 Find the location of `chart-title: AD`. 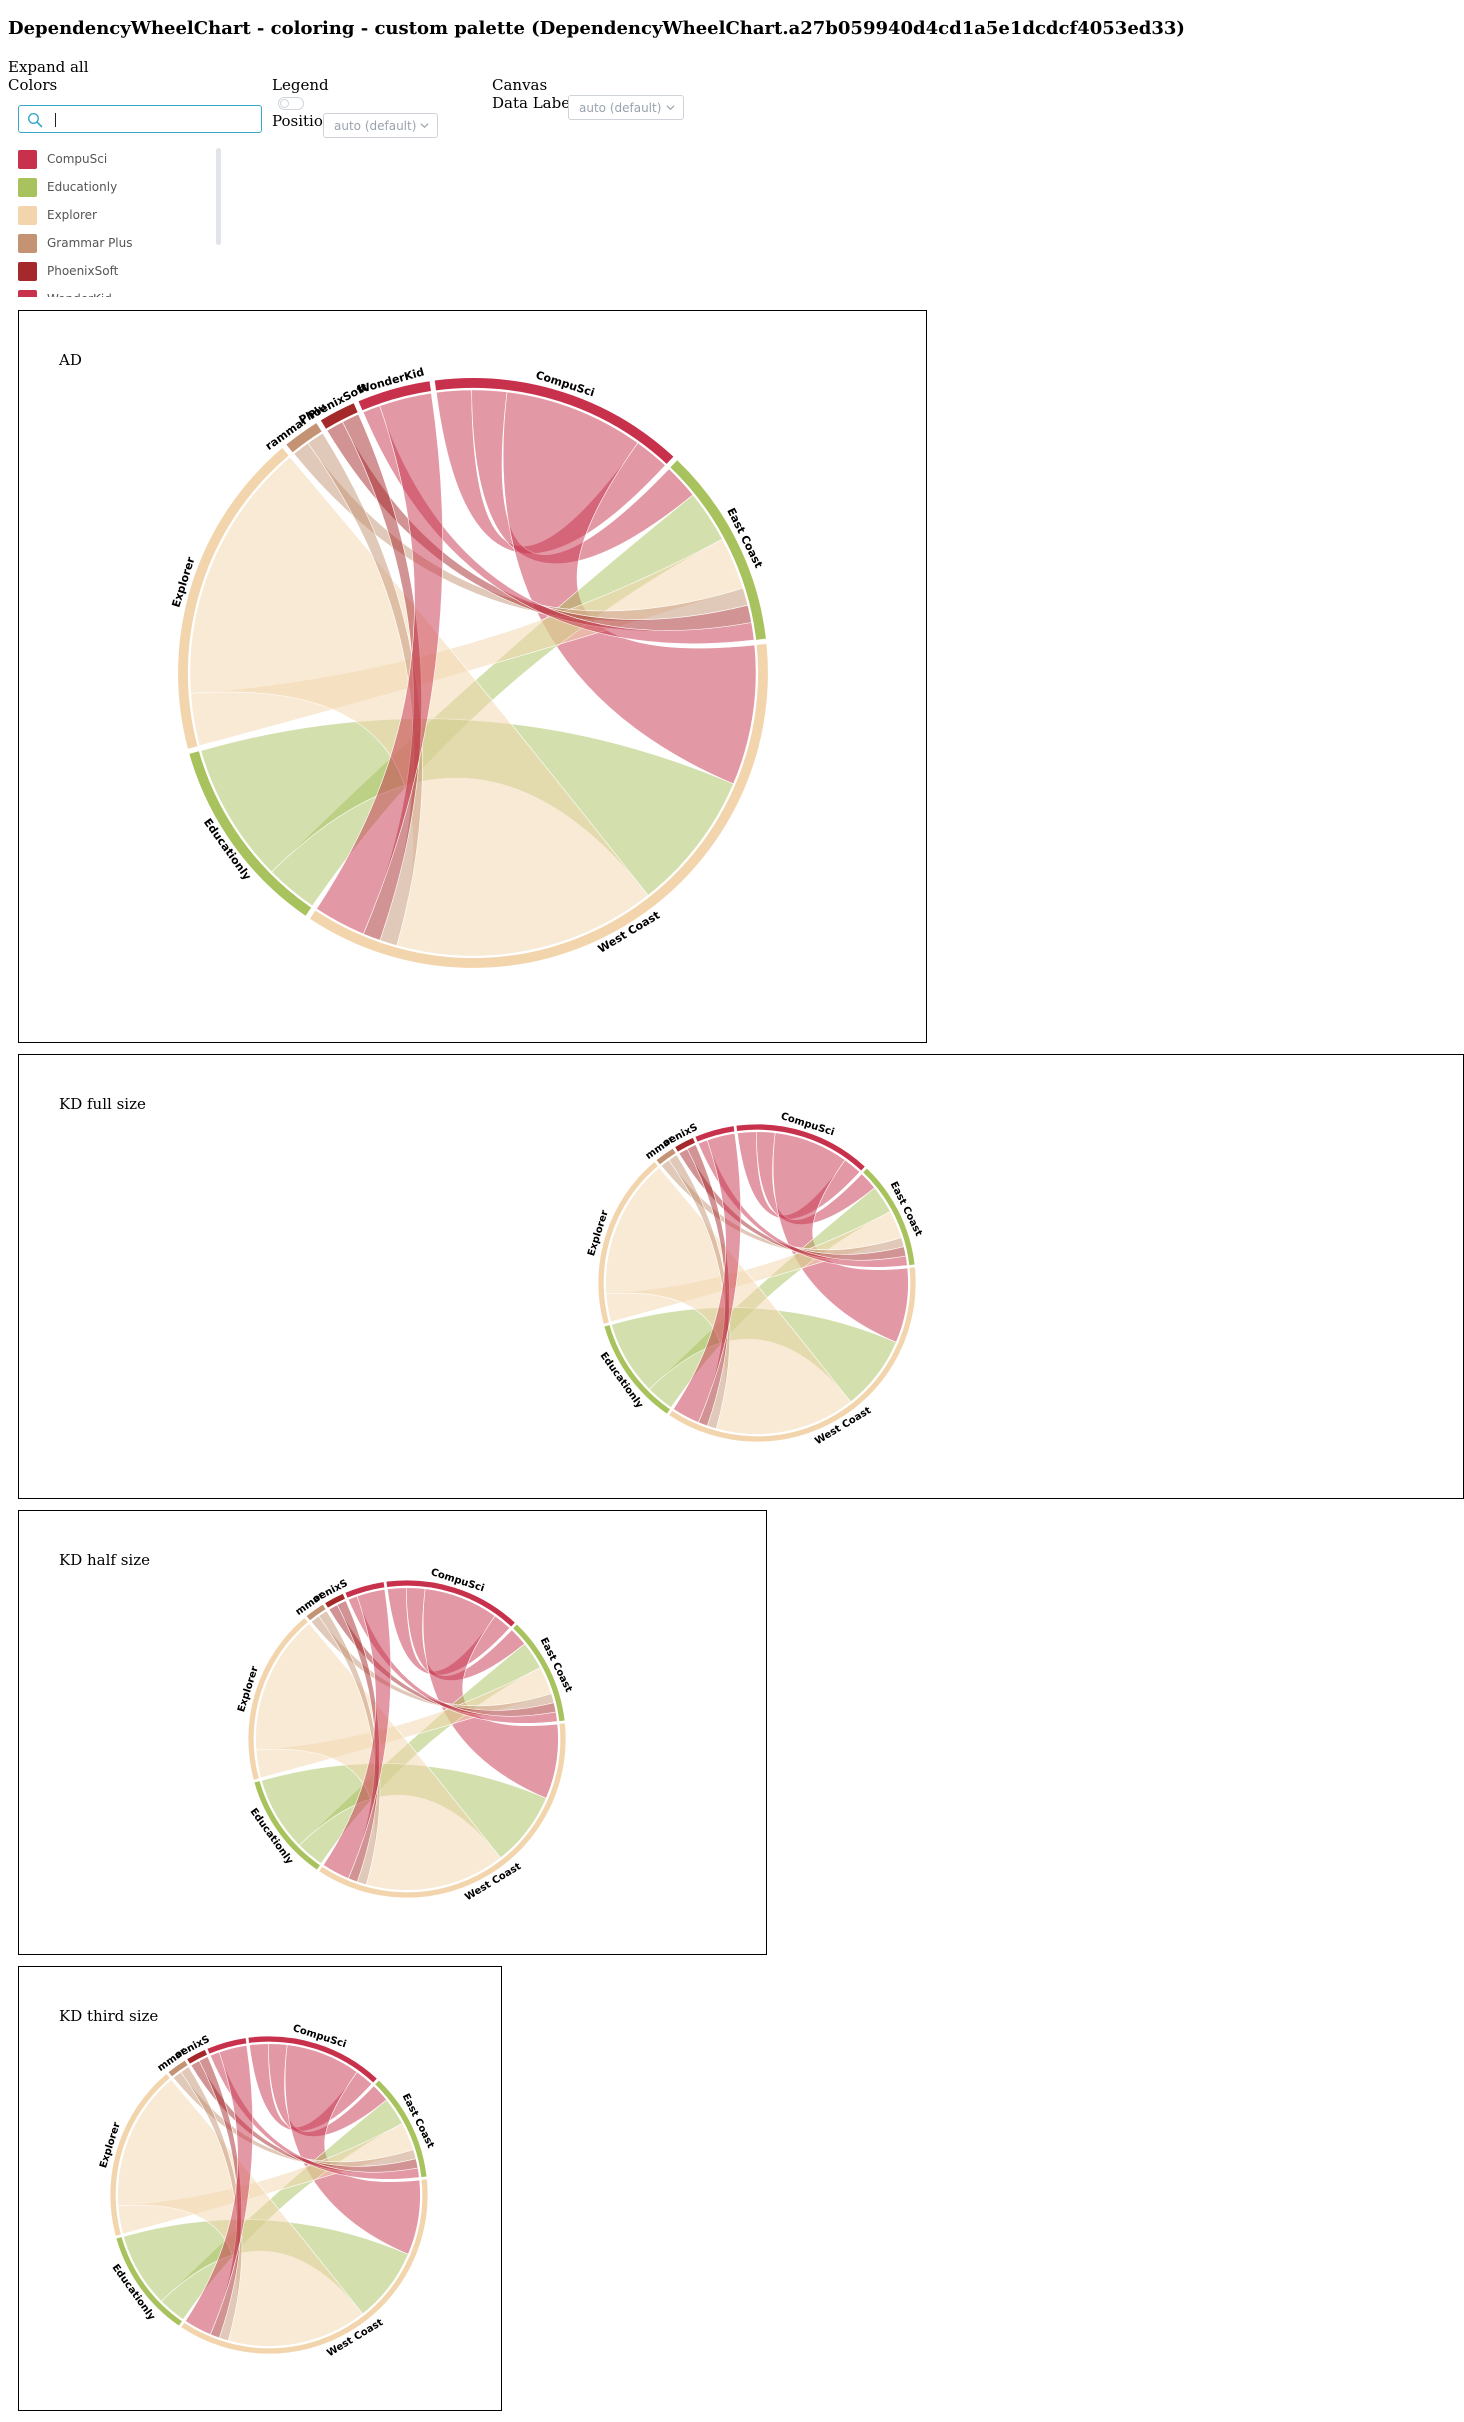

chart-title: AD is located at coordinates (70, 360).